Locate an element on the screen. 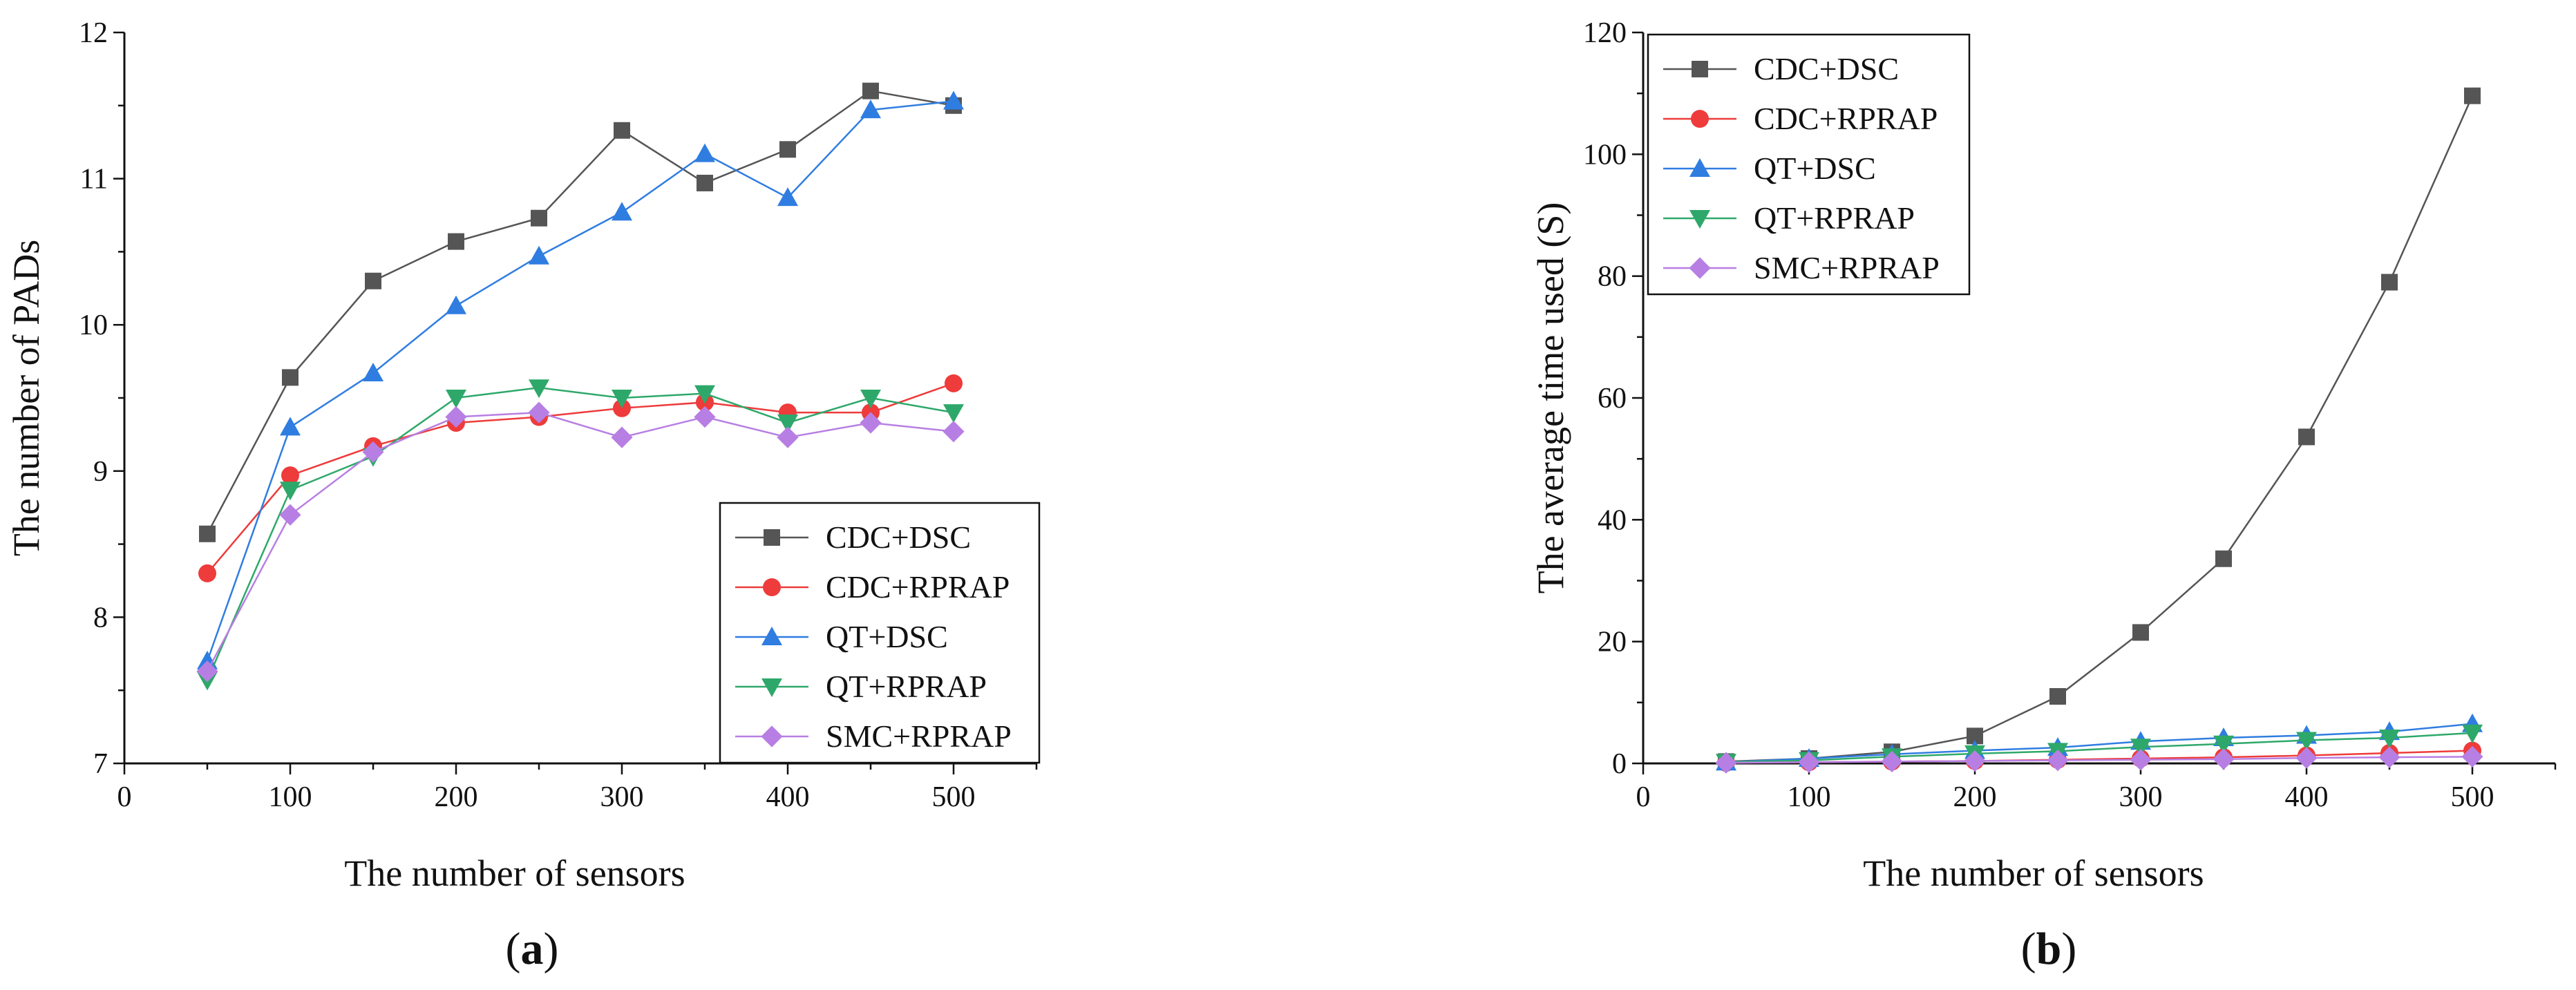 This screenshot has width=2576, height=990. legend-item: QT+RPRAP is located at coordinates (1789, 218).